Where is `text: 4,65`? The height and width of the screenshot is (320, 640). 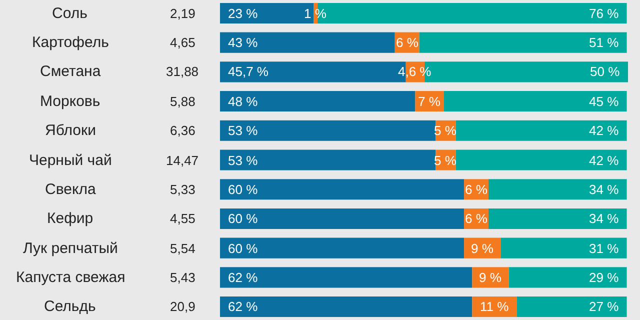 text: 4,65 is located at coordinates (183, 42).